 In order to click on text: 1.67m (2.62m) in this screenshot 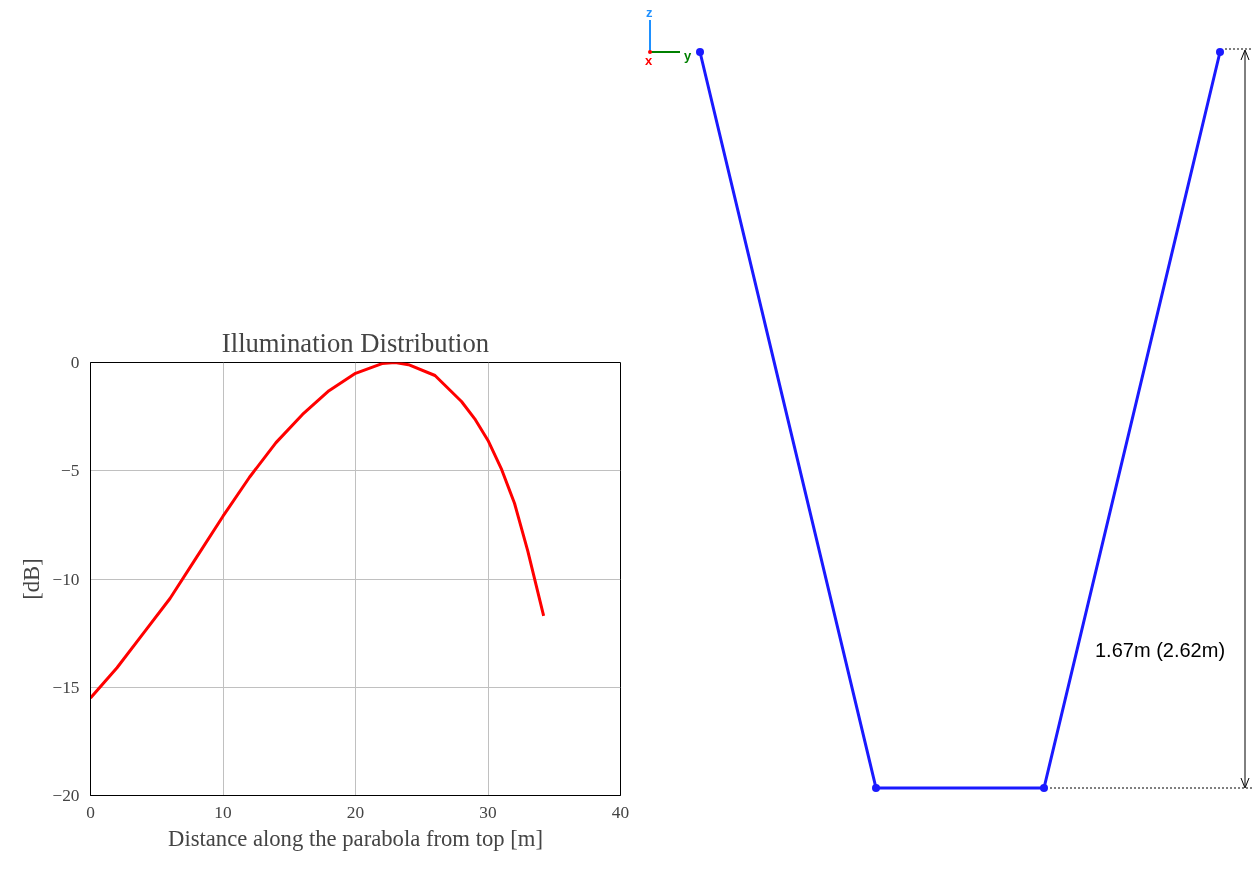, I will do `click(1160, 650)`.